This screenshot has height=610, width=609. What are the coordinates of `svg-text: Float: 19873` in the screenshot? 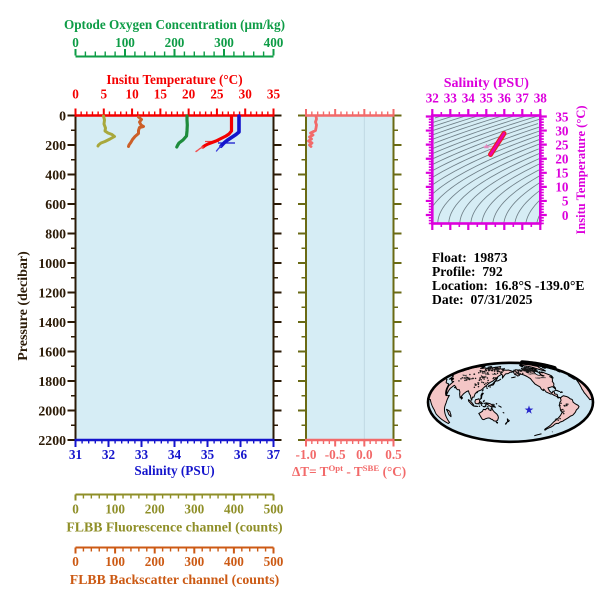 It's located at (470, 257).